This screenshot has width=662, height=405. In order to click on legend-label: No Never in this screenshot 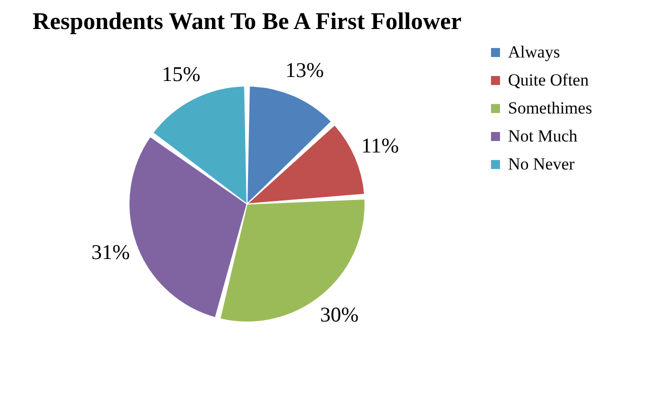, I will do `click(541, 164)`.